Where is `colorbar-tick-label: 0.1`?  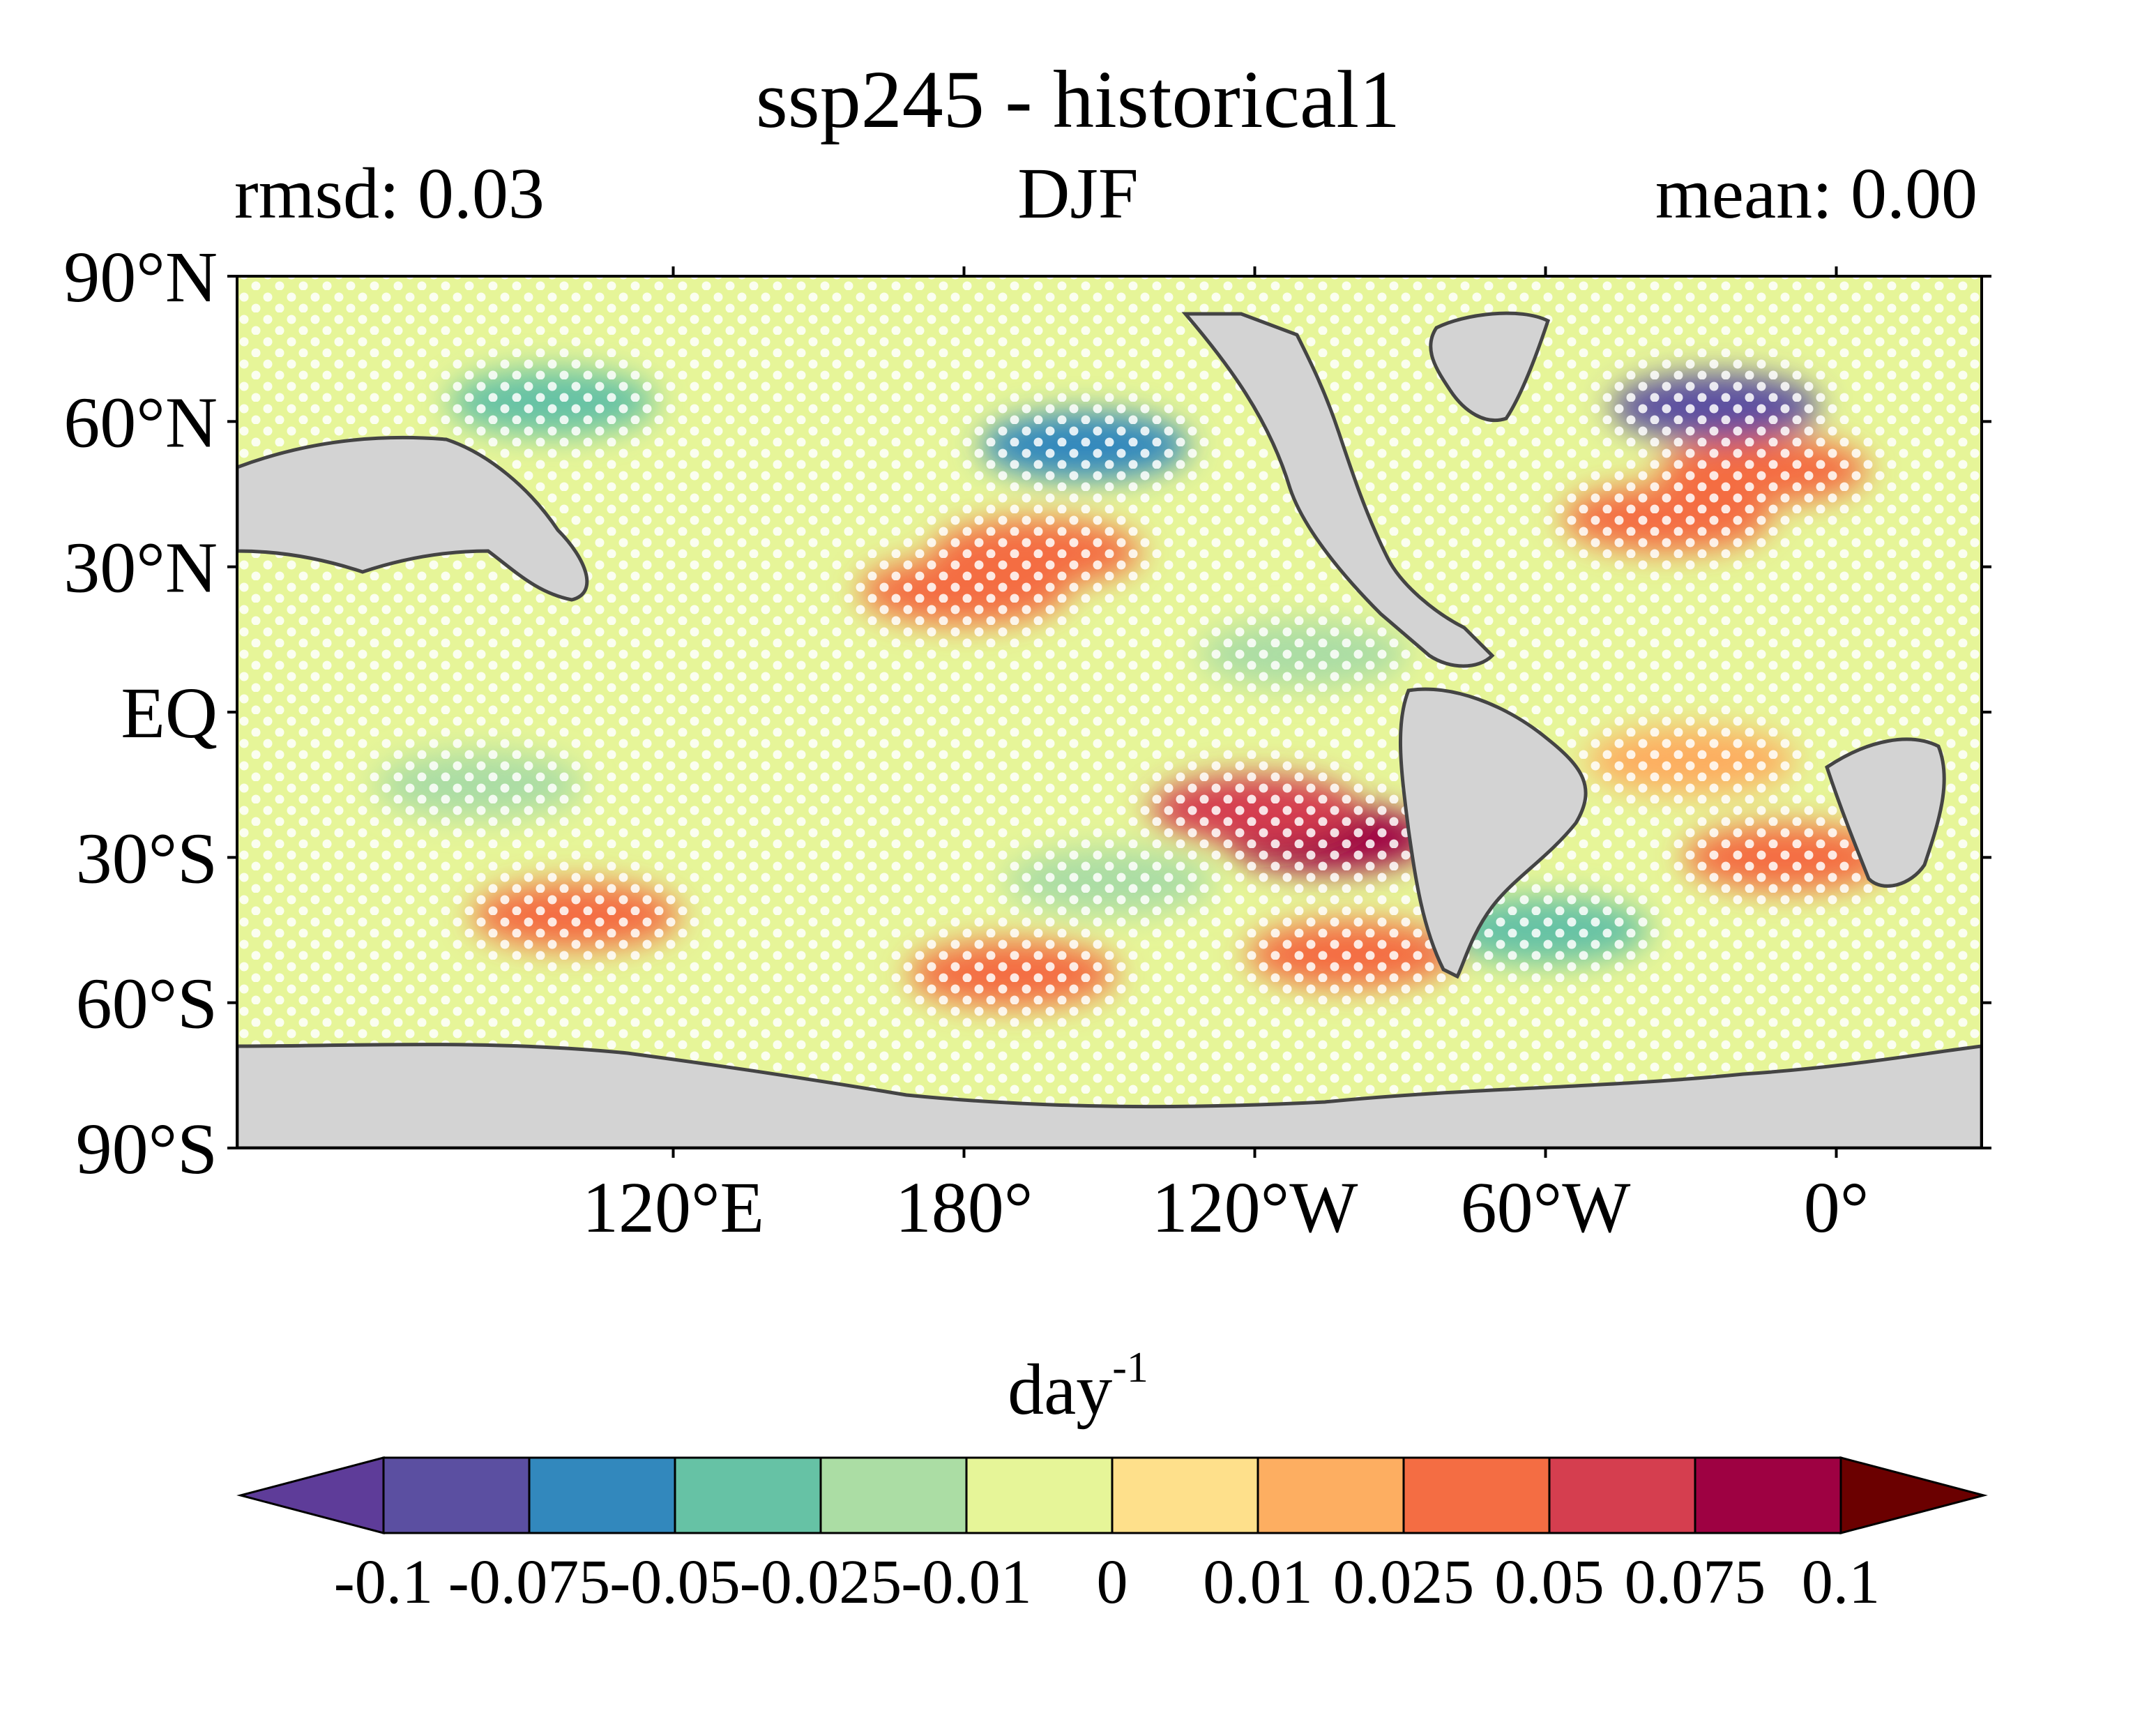 colorbar-tick-label: 0.1 is located at coordinates (1841, 1582).